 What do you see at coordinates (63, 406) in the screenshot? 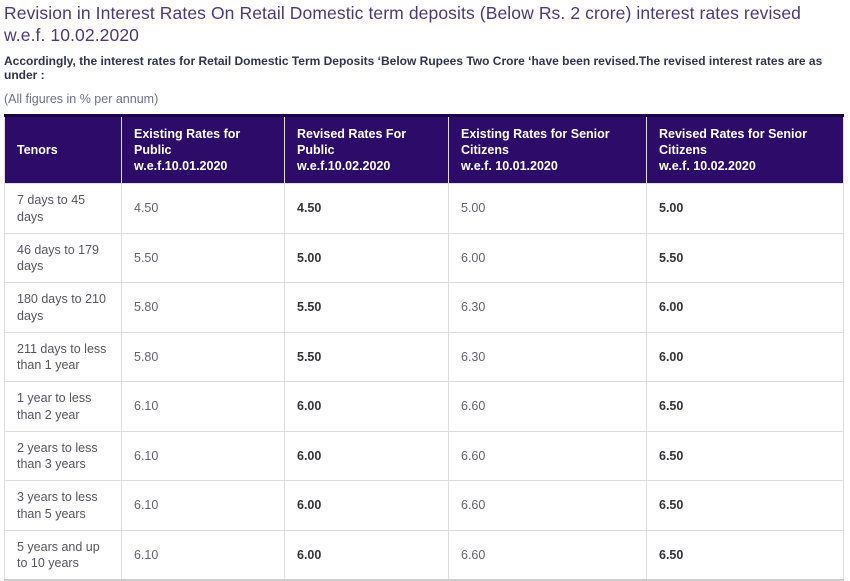
I see `tenor-cell: 1 year to less than 2 year` at bounding box center [63, 406].